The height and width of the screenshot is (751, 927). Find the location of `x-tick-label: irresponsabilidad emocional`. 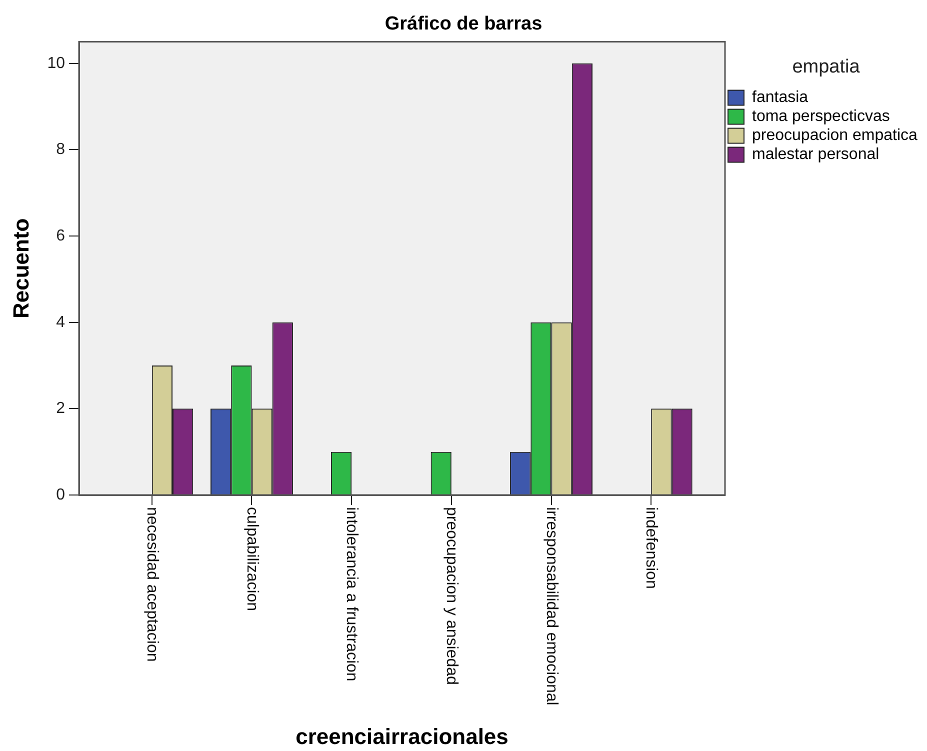

x-tick-label: irresponsabilidad emocional is located at coordinates (551, 606).